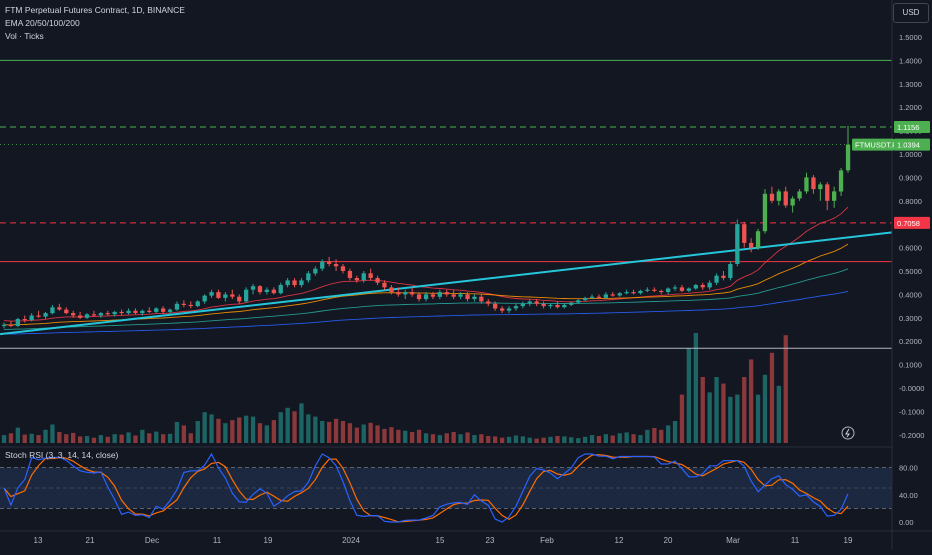 The height and width of the screenshot is (555, 932). I want to click on ema-200-line, so click(426, 312).